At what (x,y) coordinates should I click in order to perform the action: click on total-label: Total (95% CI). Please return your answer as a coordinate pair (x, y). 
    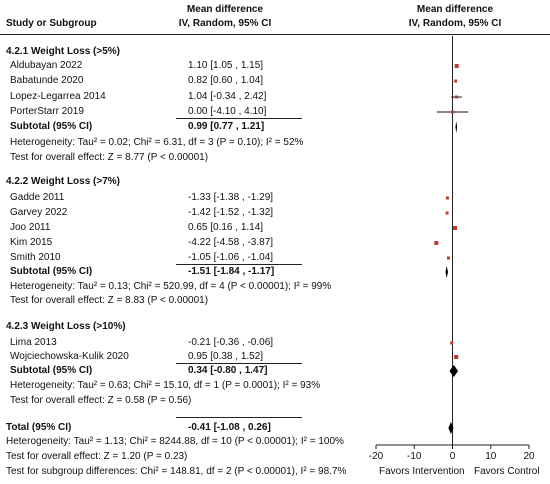
    Looking at the image, I should click on (39, 427).